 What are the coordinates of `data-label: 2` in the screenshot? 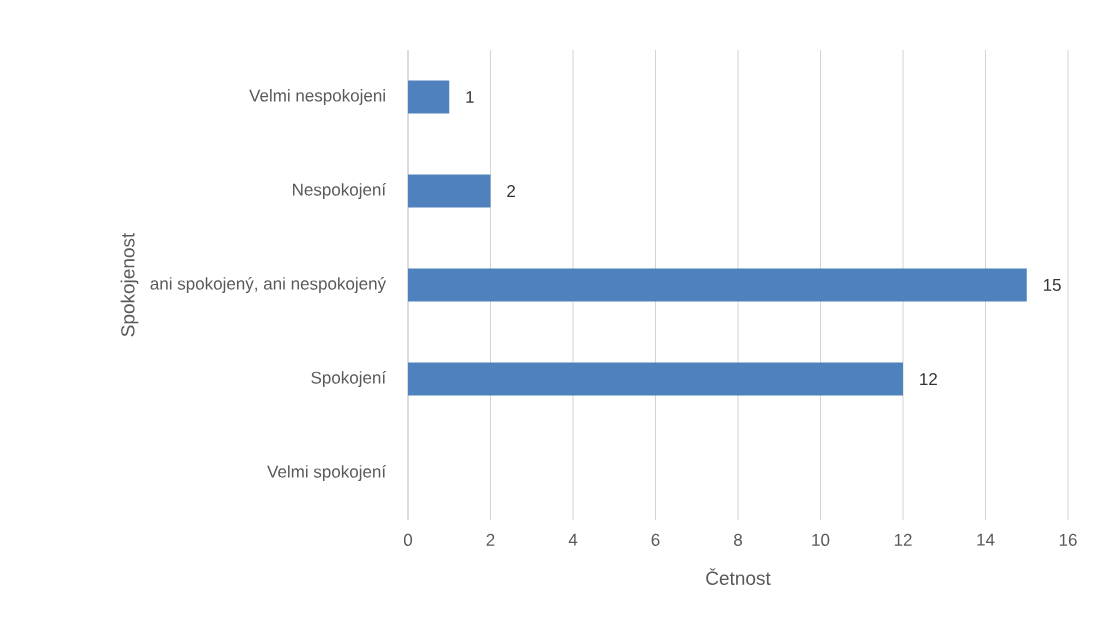 It's located at (511, 191).